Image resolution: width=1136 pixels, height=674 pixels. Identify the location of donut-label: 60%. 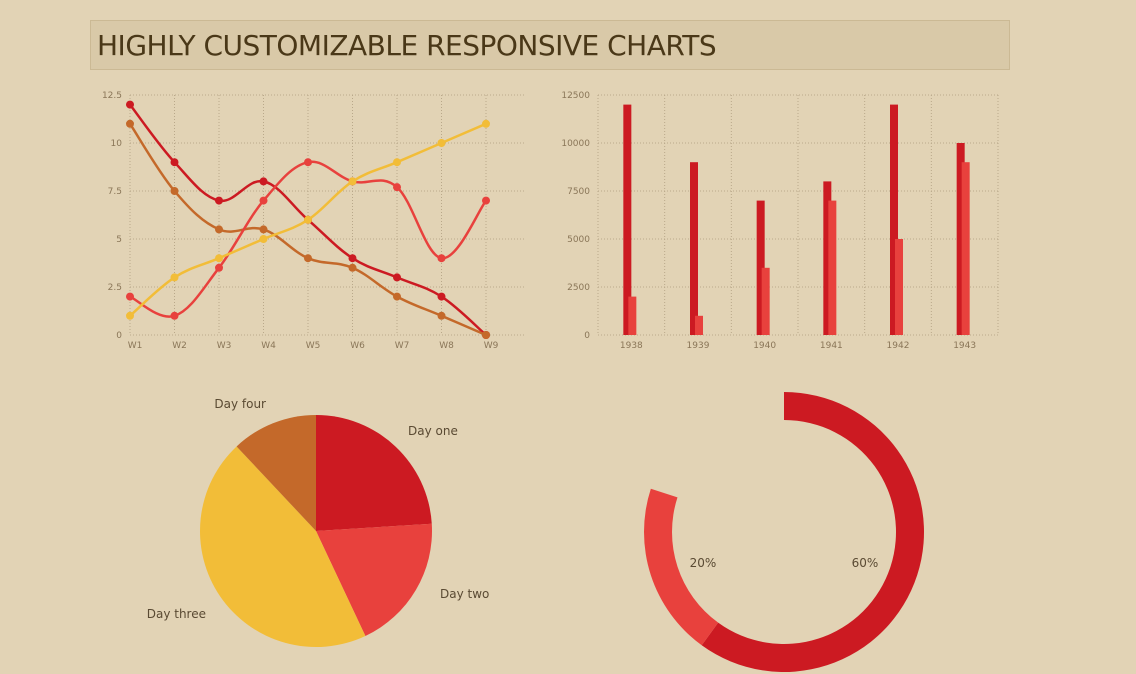
(865, 563).